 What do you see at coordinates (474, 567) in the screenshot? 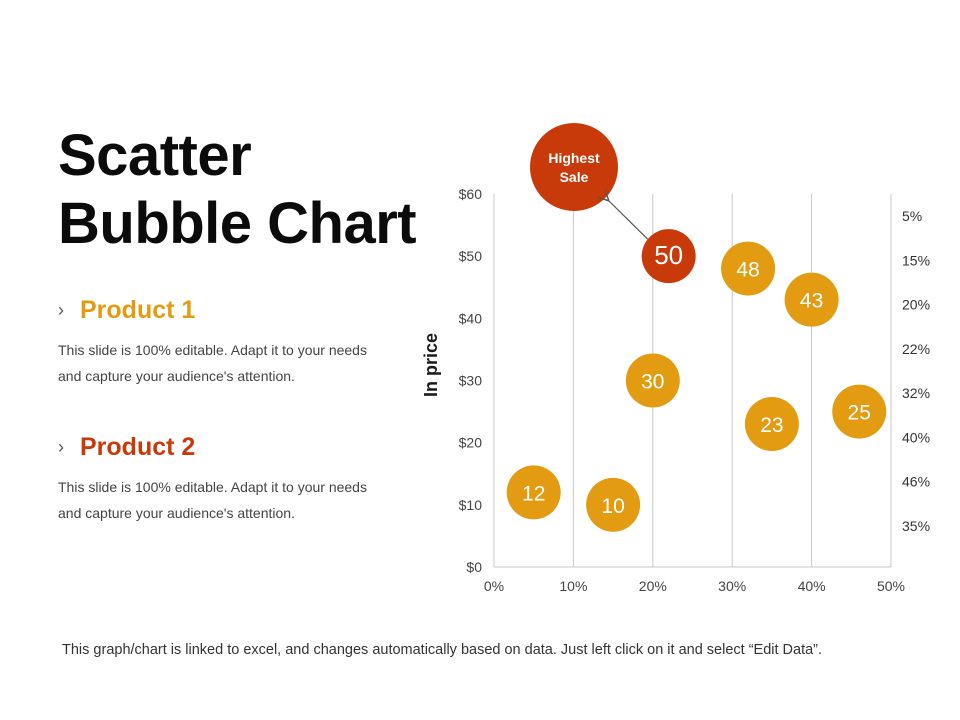
I see `y-tick-label: $0` at bounding box center [474, 567].